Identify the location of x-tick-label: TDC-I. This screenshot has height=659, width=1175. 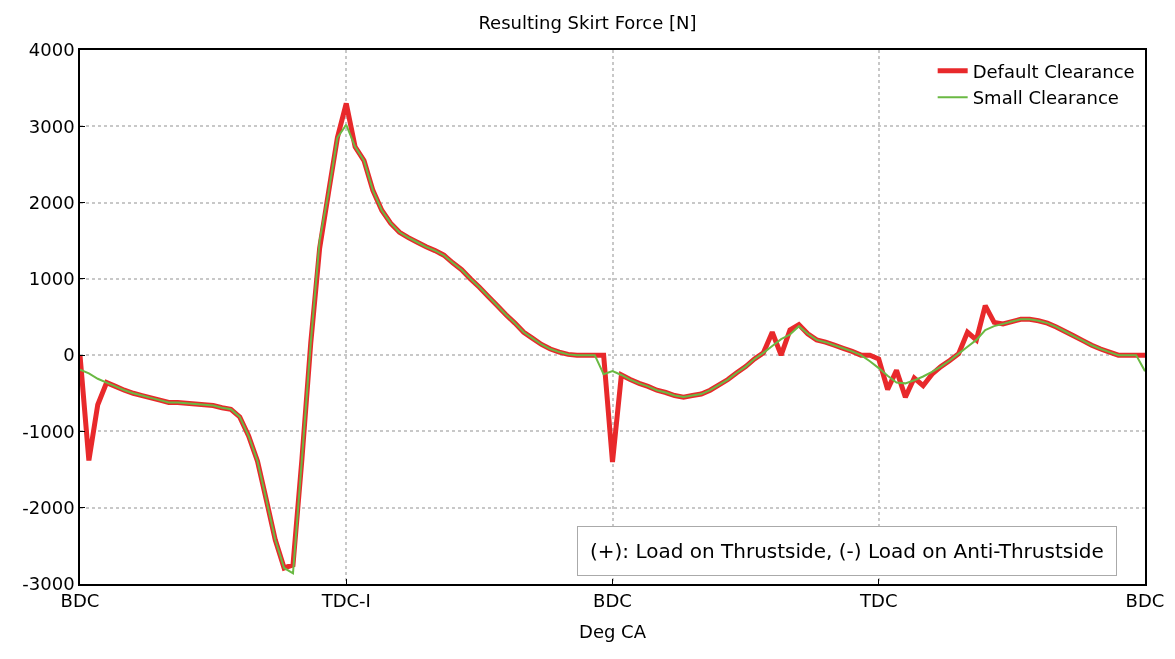
(345, 601).